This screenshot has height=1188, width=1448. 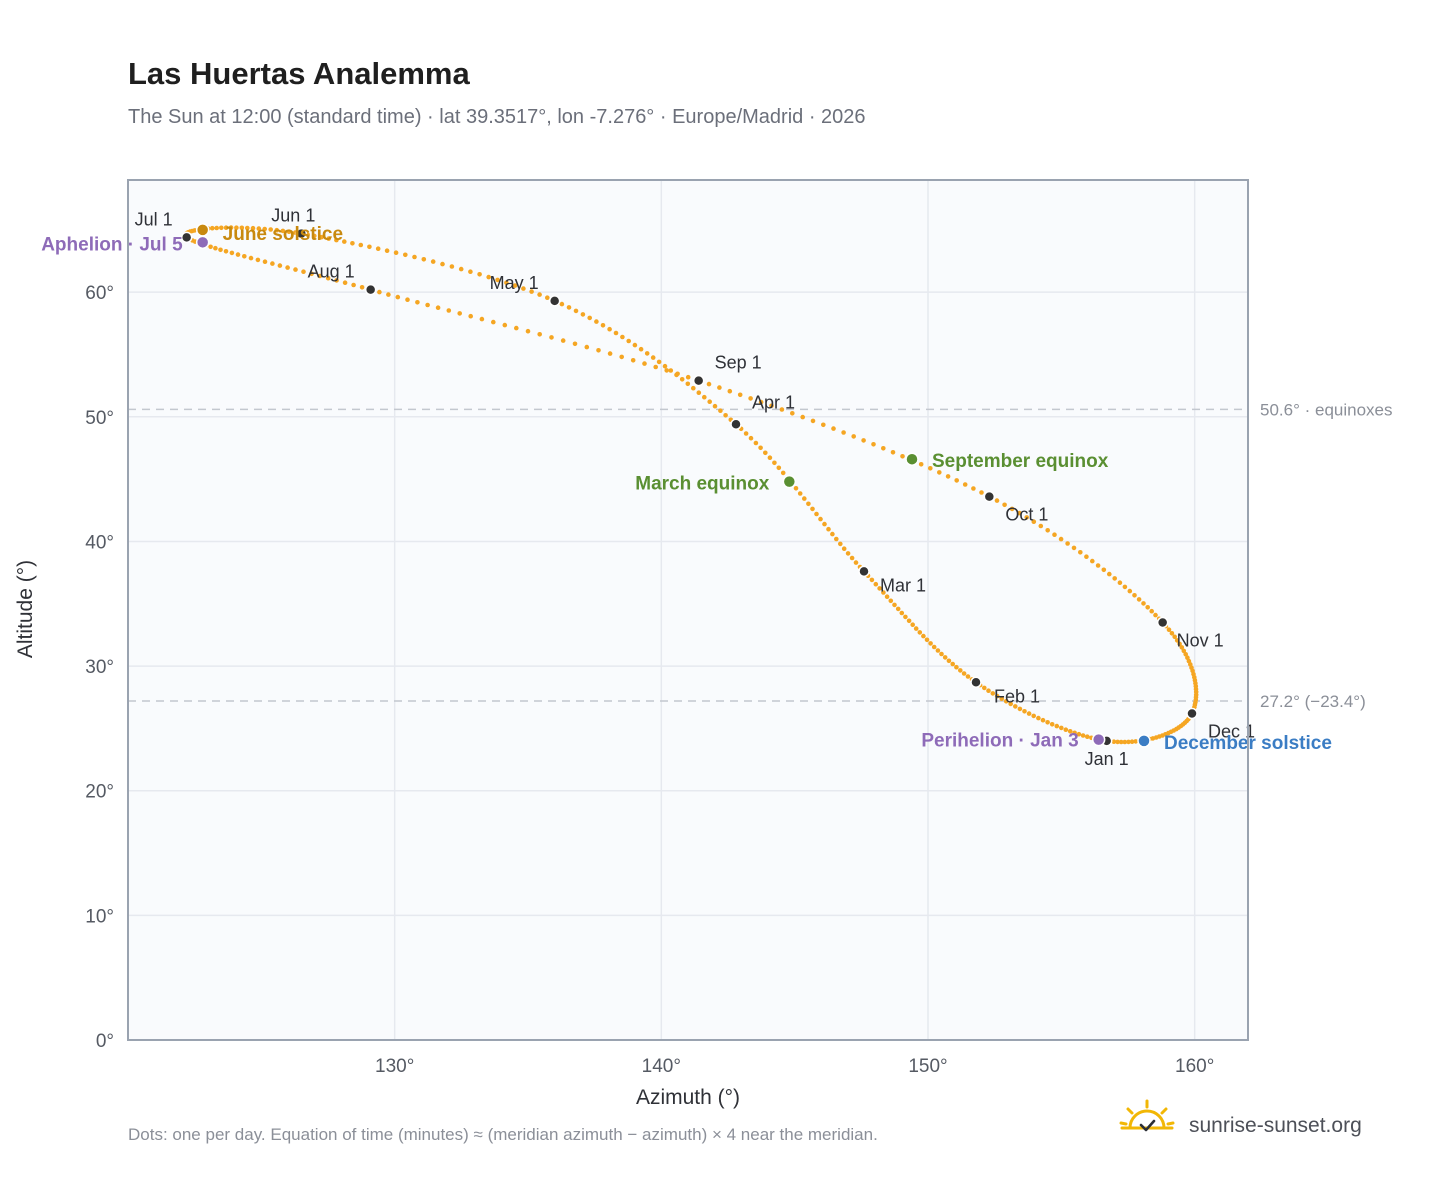 What do you see at coordinates (514, 283) in the screenshot?
I see `month-label: May 1` at bounding box center [514, 283].